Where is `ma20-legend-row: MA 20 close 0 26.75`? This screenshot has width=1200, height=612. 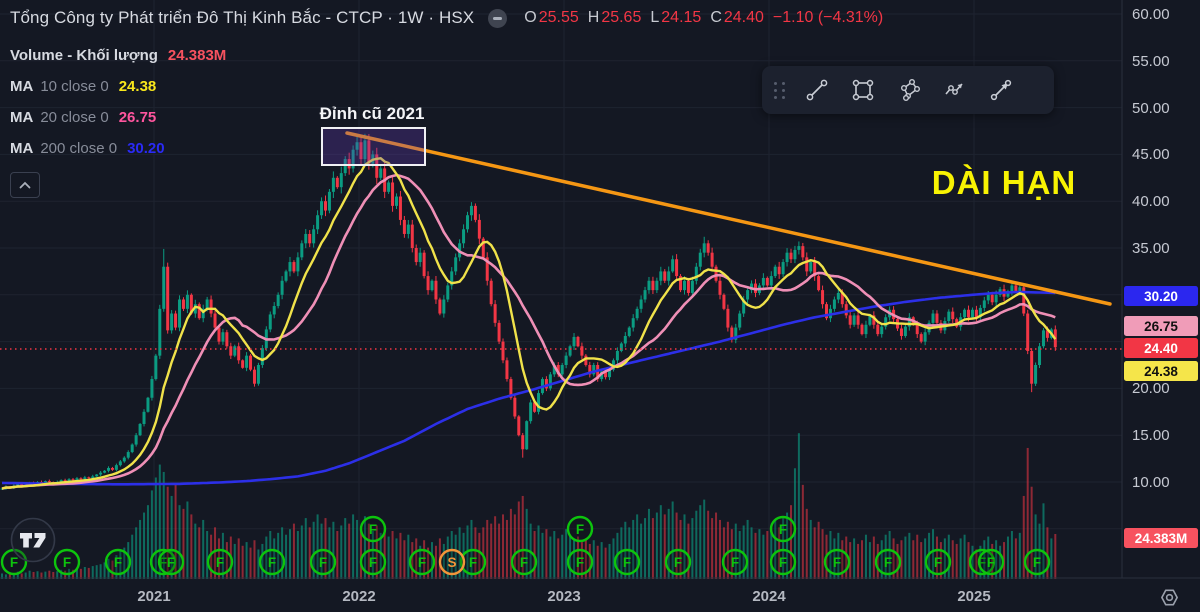 ma20-legend-row: MA 20 close 0 26.75 is located at coordinates (83, 117).